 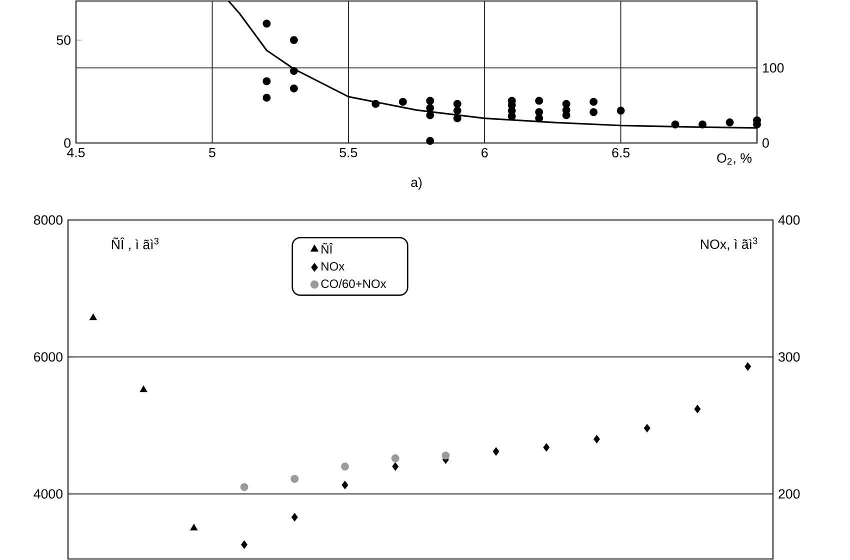 I want to click on y2-tick-label: 200, so click(x=789, y=494).